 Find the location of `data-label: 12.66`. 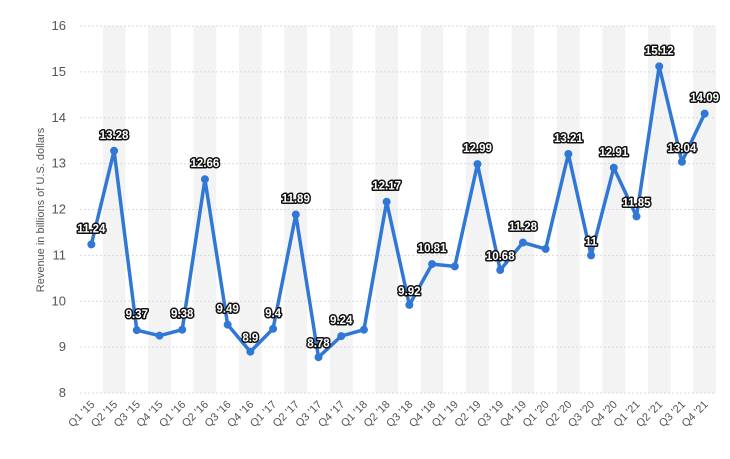

data-label: 12.66 is located at coordinates (205, 164).